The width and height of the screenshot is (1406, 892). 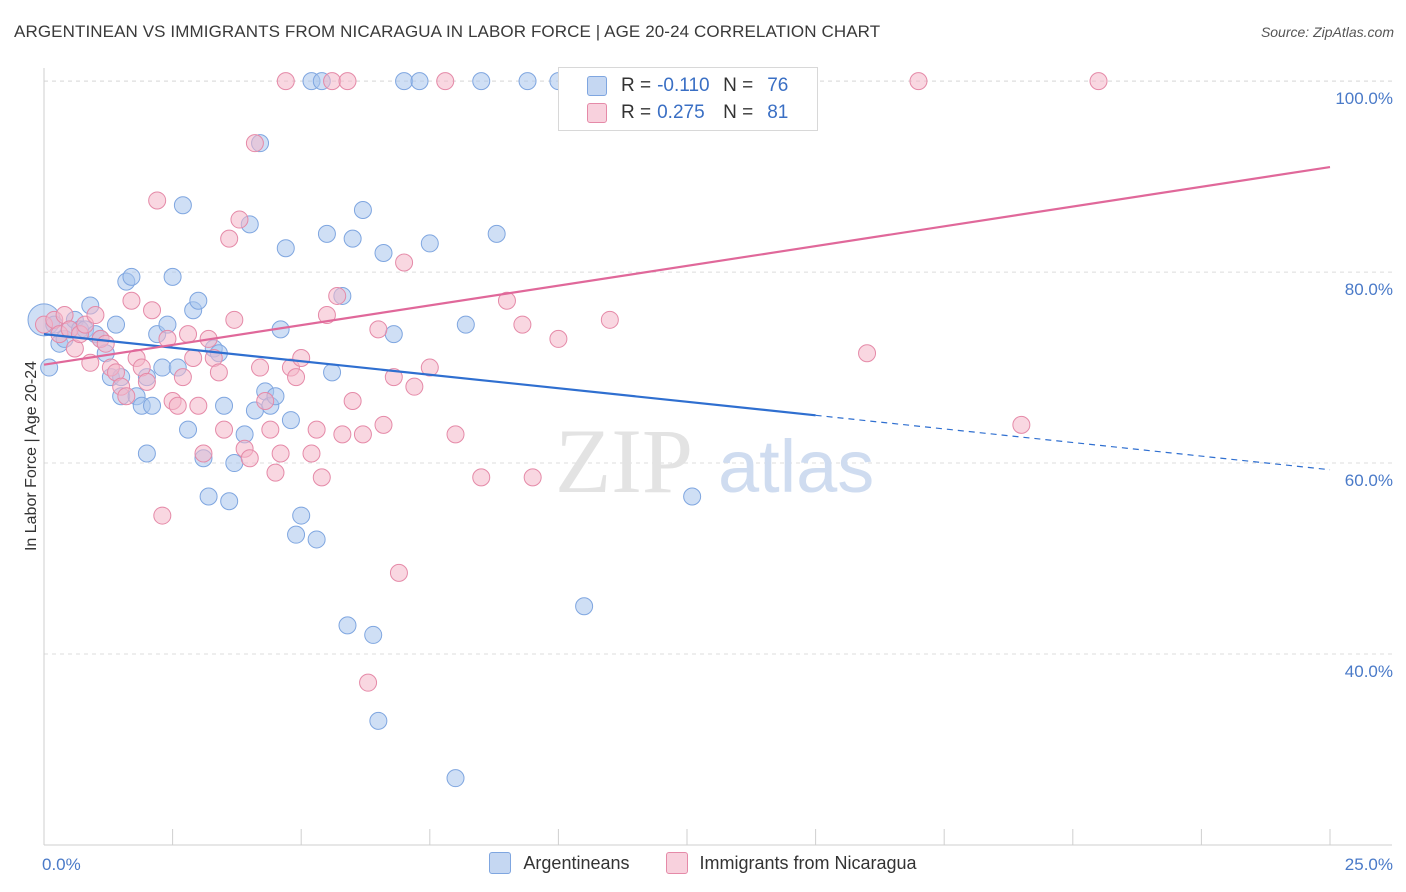 I want to click on series-legend-argentineans: Argentineans, so click(x=559, y=863).